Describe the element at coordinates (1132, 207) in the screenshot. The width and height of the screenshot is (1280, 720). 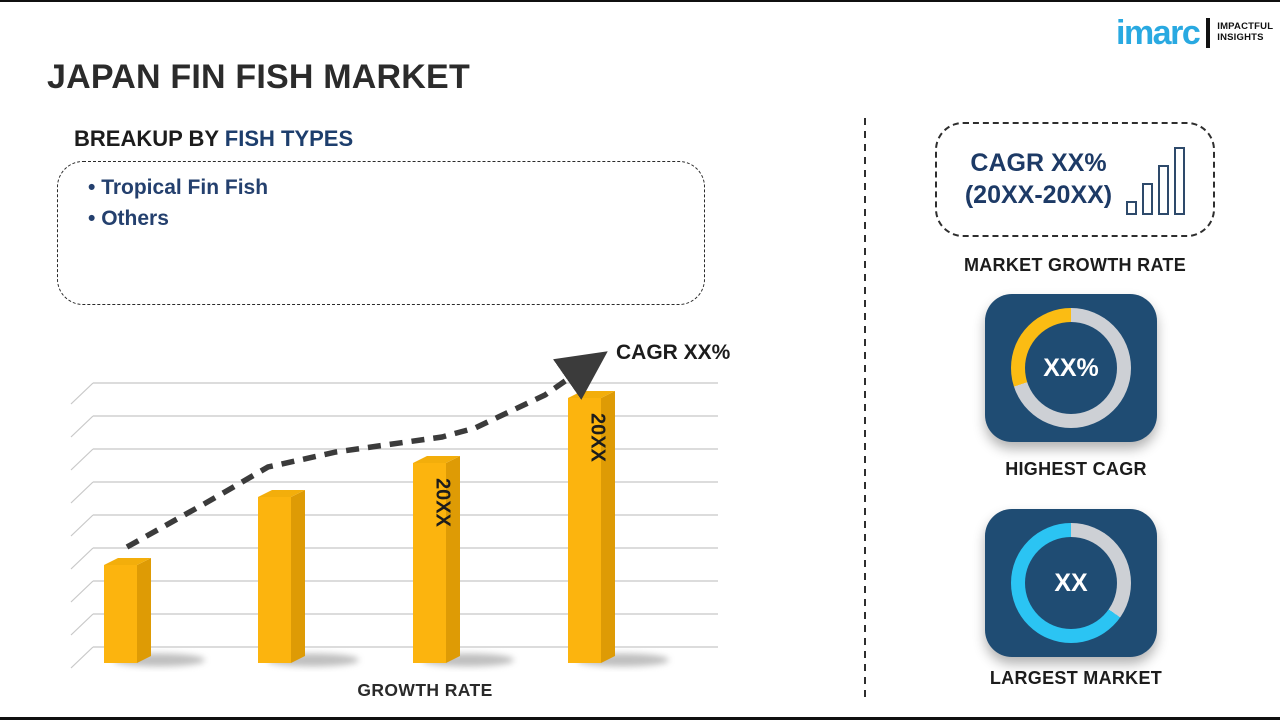
I see `bar-chart-icon-bar1` at that location.